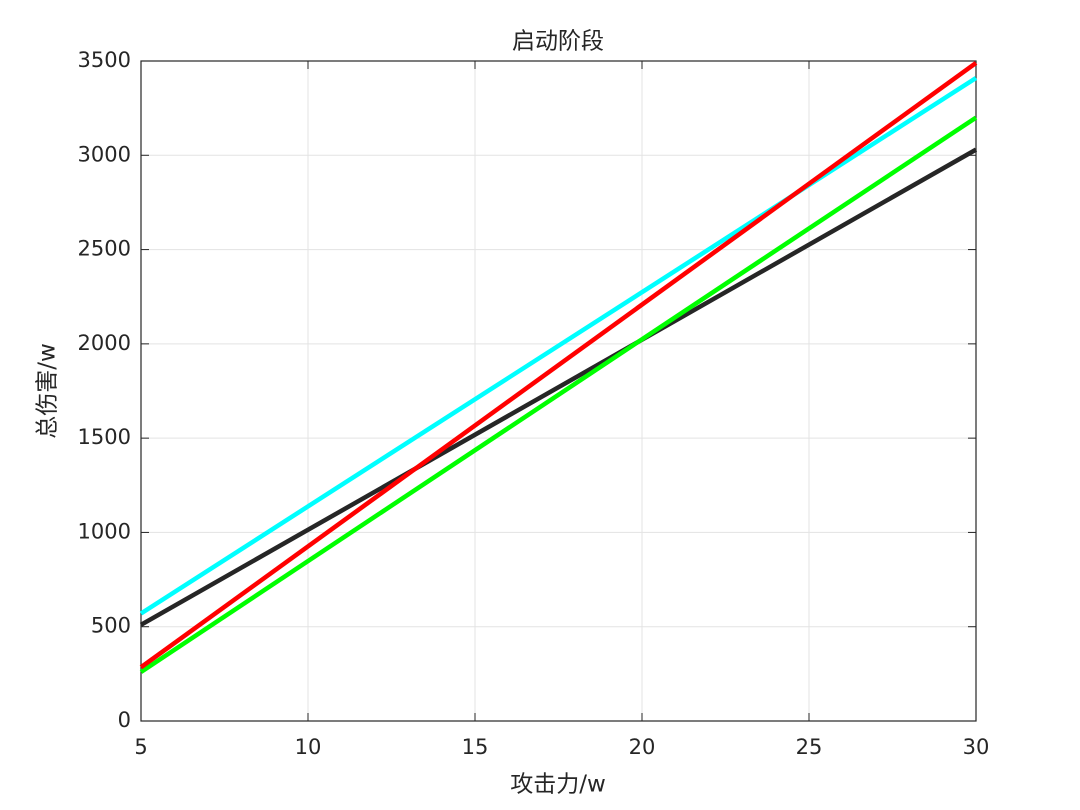 Image resolution: width=1080 pixels, height=810 pixels. I want to click on chart-title: 启动阶段, so click(558, 42).